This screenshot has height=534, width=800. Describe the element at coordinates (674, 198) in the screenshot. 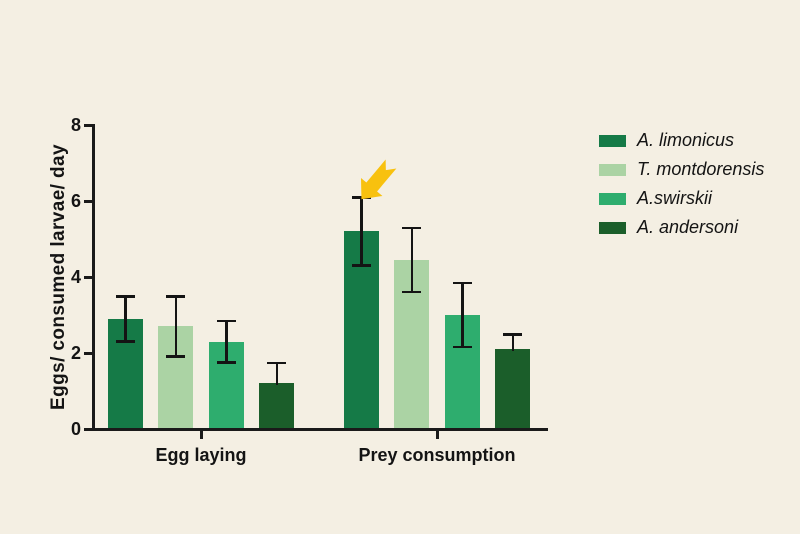

I see `legend-label: A.swirskii` at that location.